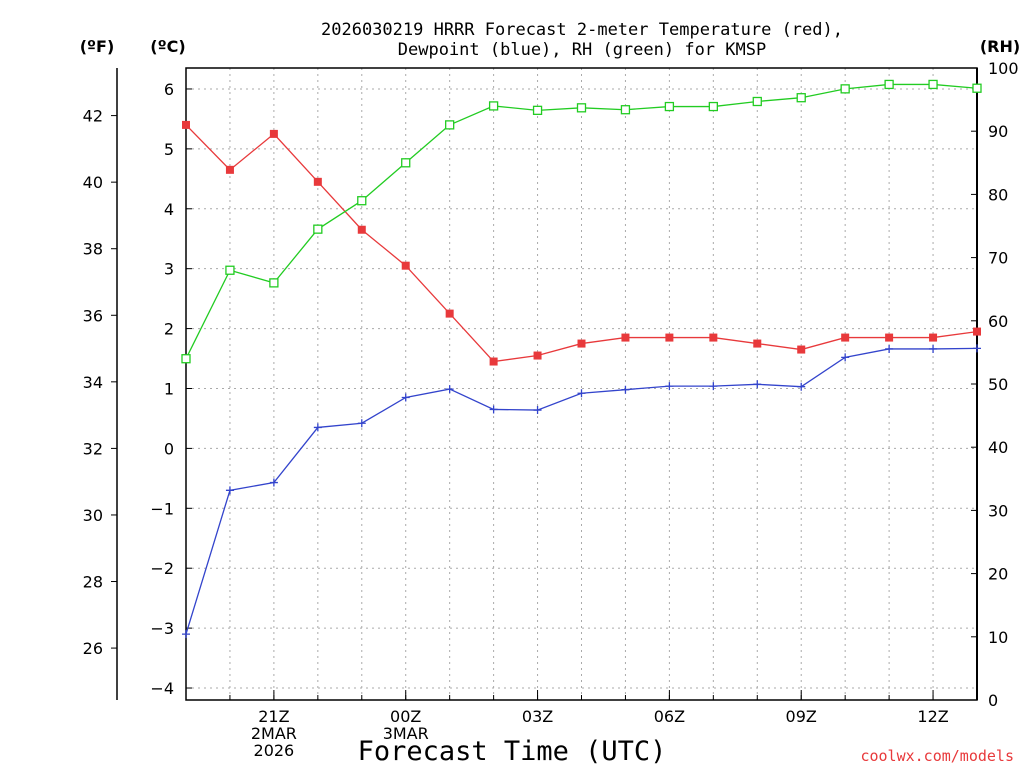  Describe the element at coordinates (1000, 46) in the screenshot. I see `rh-unit-label: (RH)` at that location.